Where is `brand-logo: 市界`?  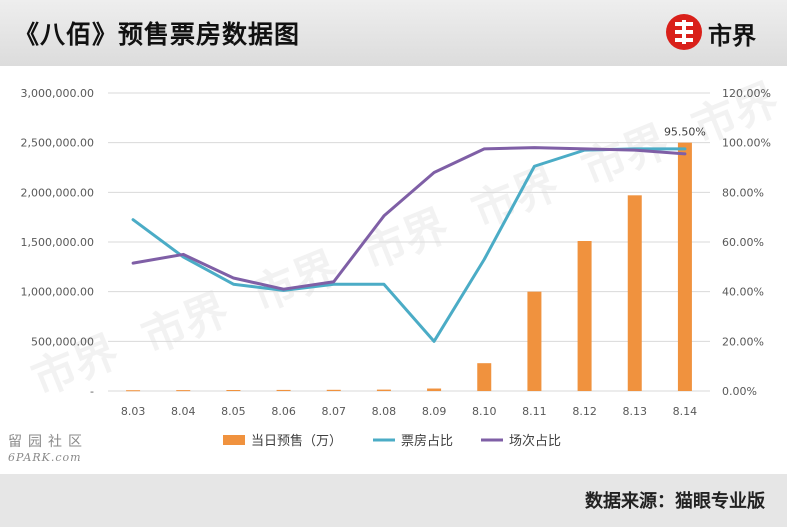 brand-logo: 市界 is located at coordinates (723, 32).